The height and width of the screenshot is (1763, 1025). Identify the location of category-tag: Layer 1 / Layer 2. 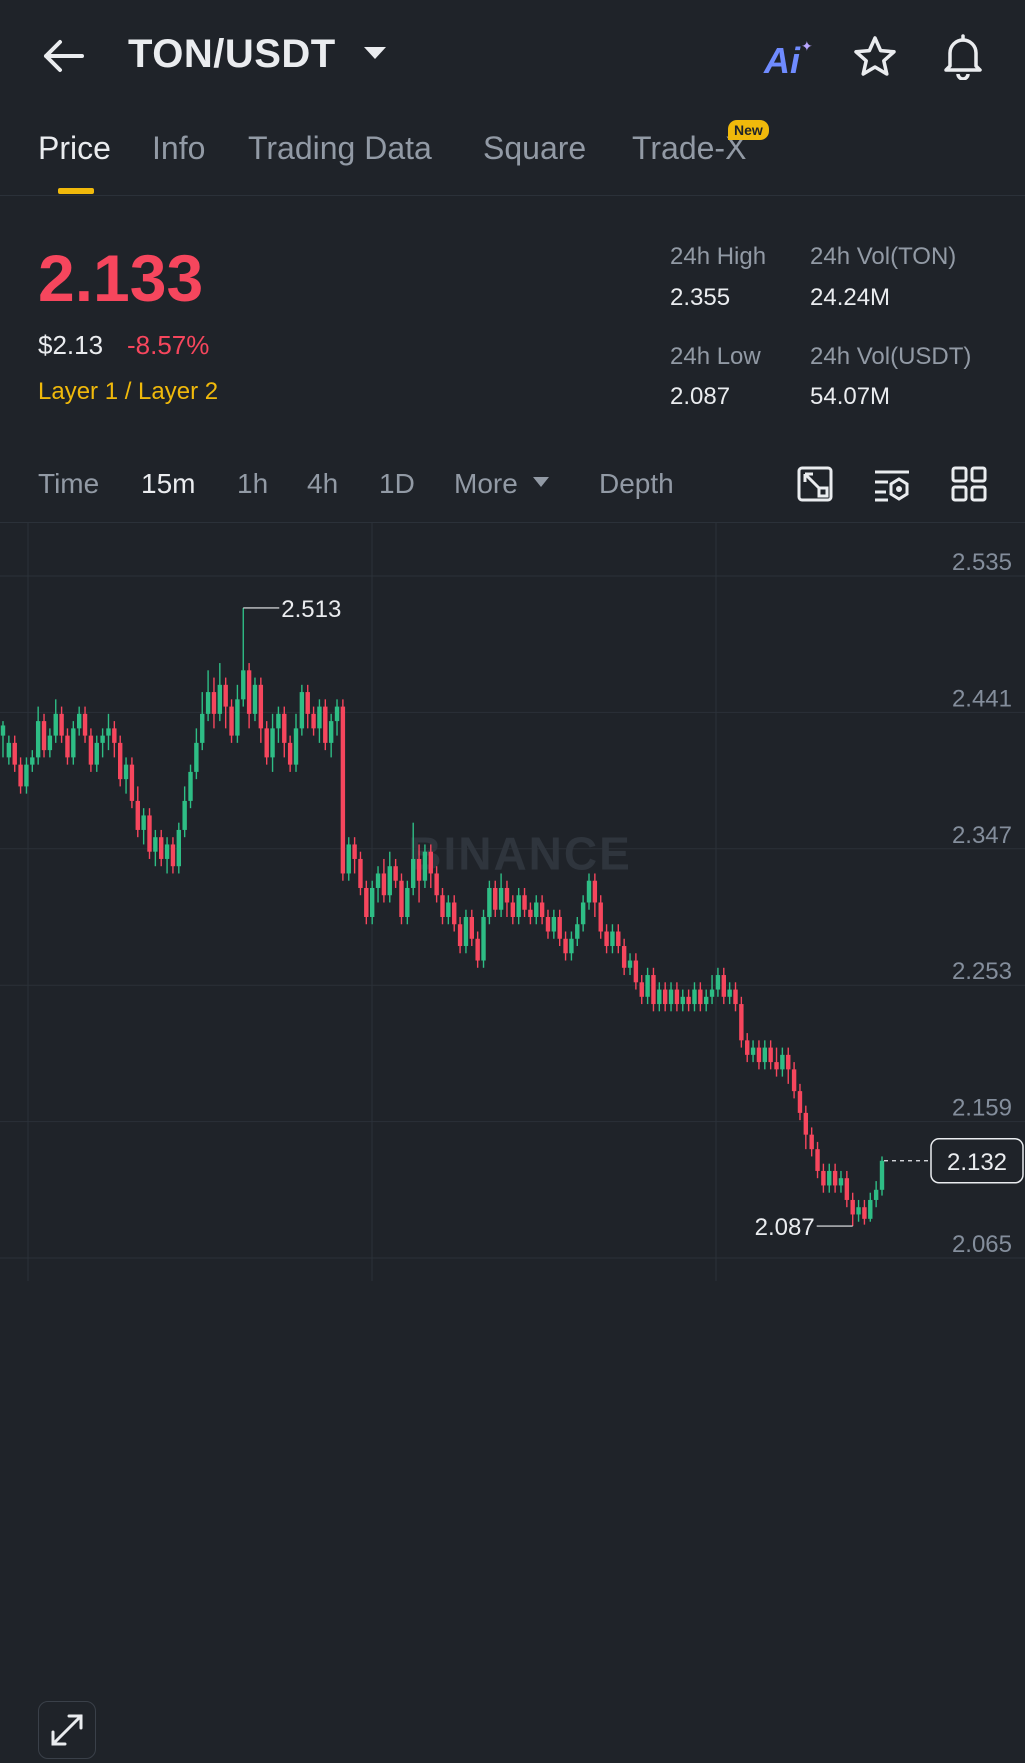
(128, 391).